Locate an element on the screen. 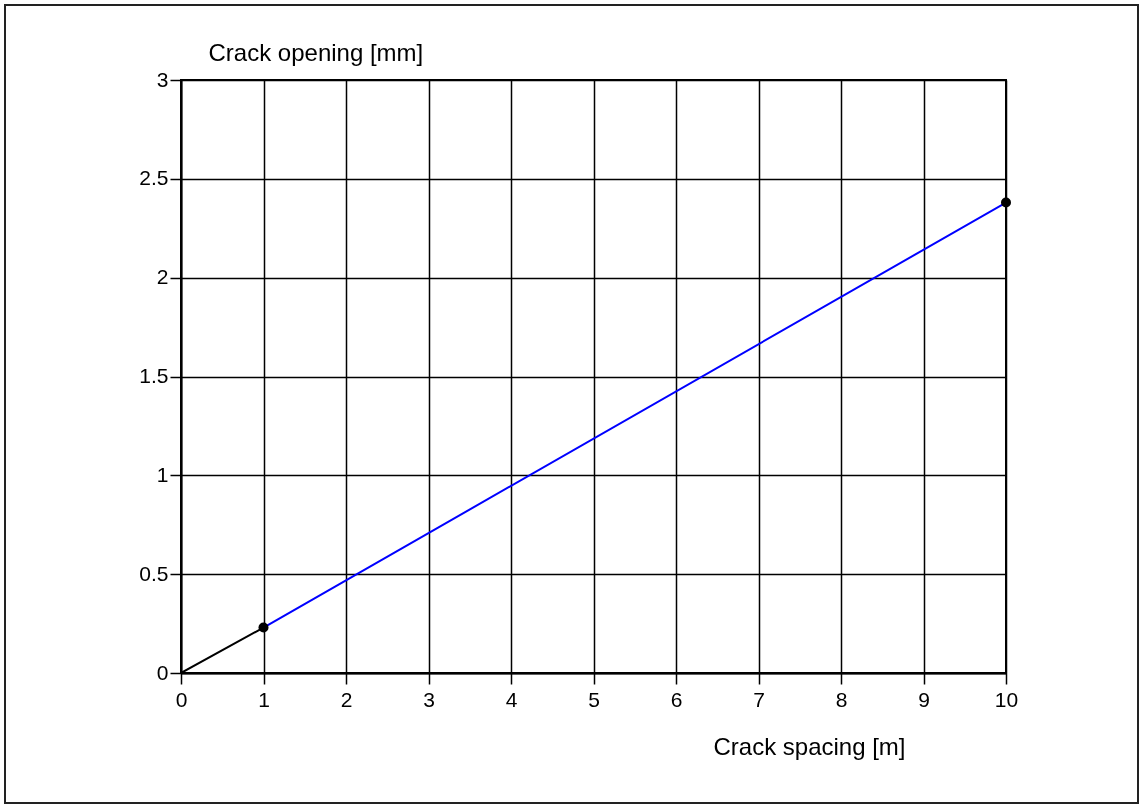 The width and height of the screenshot is (1141, 807). y-tick-label: 0 is located at coordinates (162, 672).